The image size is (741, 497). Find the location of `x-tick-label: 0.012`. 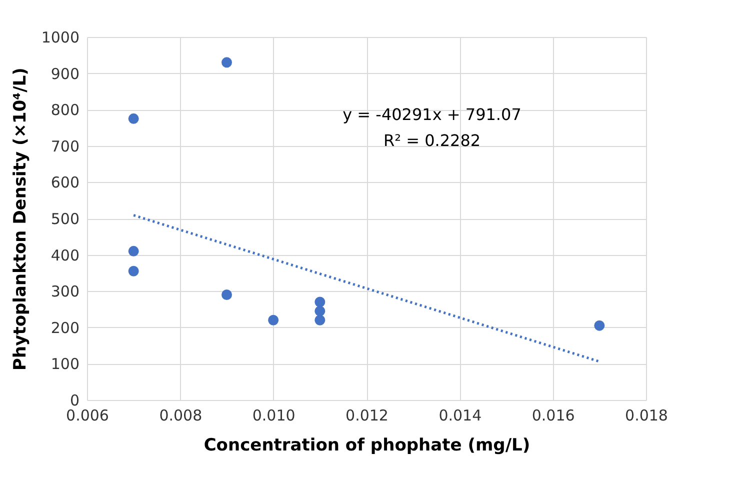

x-tick-label: 0.012 is located at coordinates (367, 415).